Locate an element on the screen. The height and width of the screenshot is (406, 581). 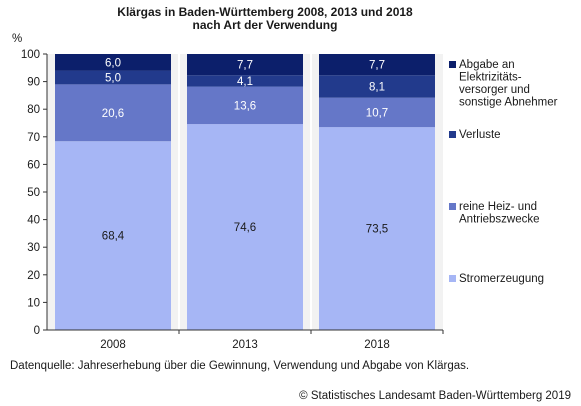
legend-entry: reine Heiz- und Antriebszwecke is located at coordinates (499, 213).